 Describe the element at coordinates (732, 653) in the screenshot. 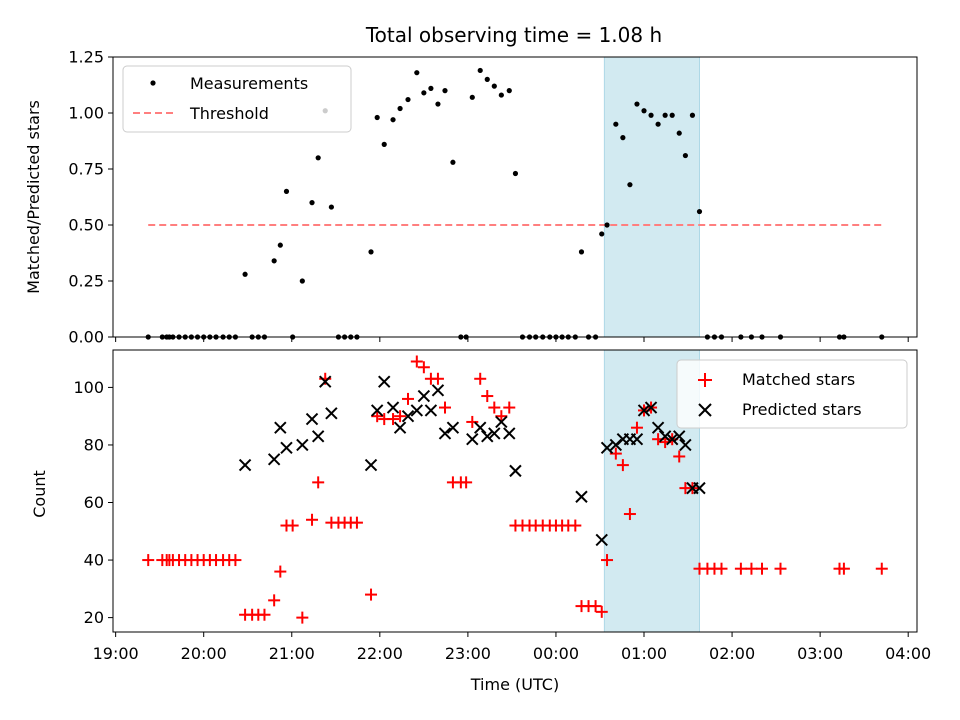

I see `xtick-label: 02:00` at that location.